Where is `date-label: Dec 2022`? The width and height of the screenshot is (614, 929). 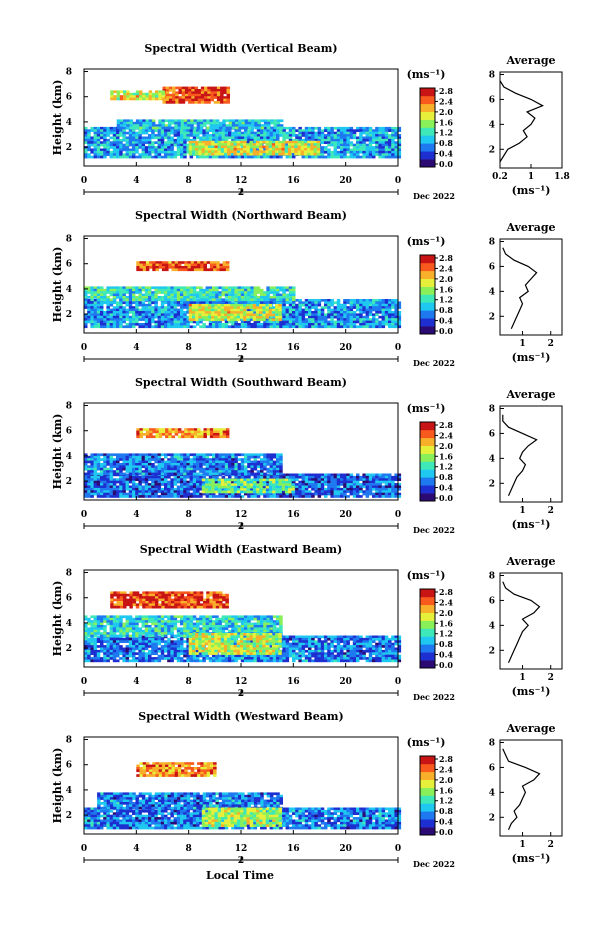 date-label: Dec 2022 is located at coordinates (434, 196).